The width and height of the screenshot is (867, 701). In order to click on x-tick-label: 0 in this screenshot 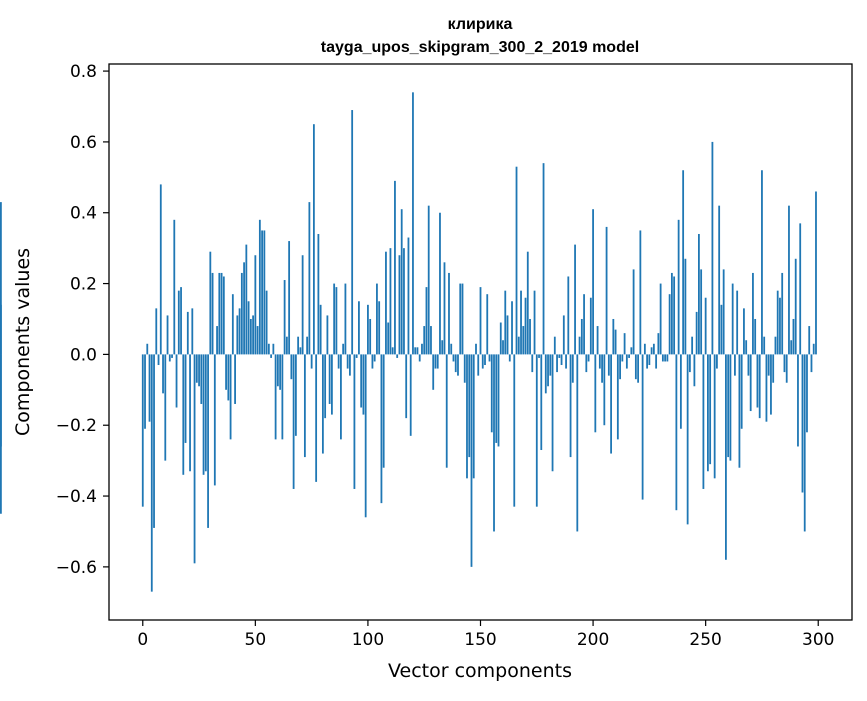, I will do `click(142, 640)`.